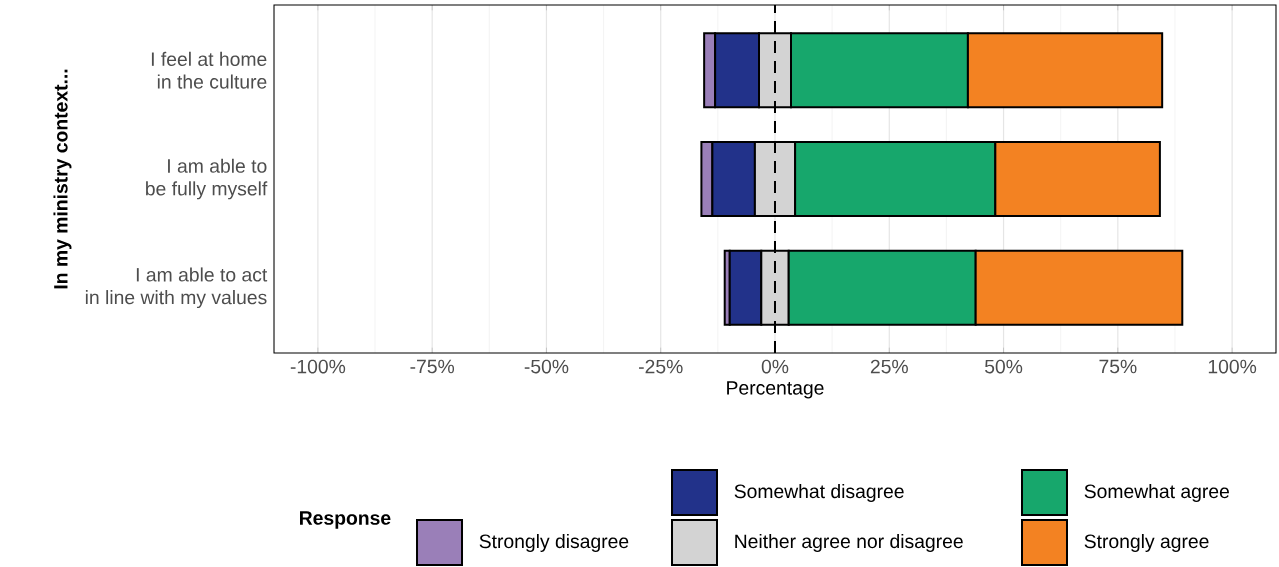 Image resolution: width=1279 pixels, height=567 pixels. Describe the element at coordinates (209, 70) in the screenshot. I see `y-tick-label: I feel at home in the culture` at that location.